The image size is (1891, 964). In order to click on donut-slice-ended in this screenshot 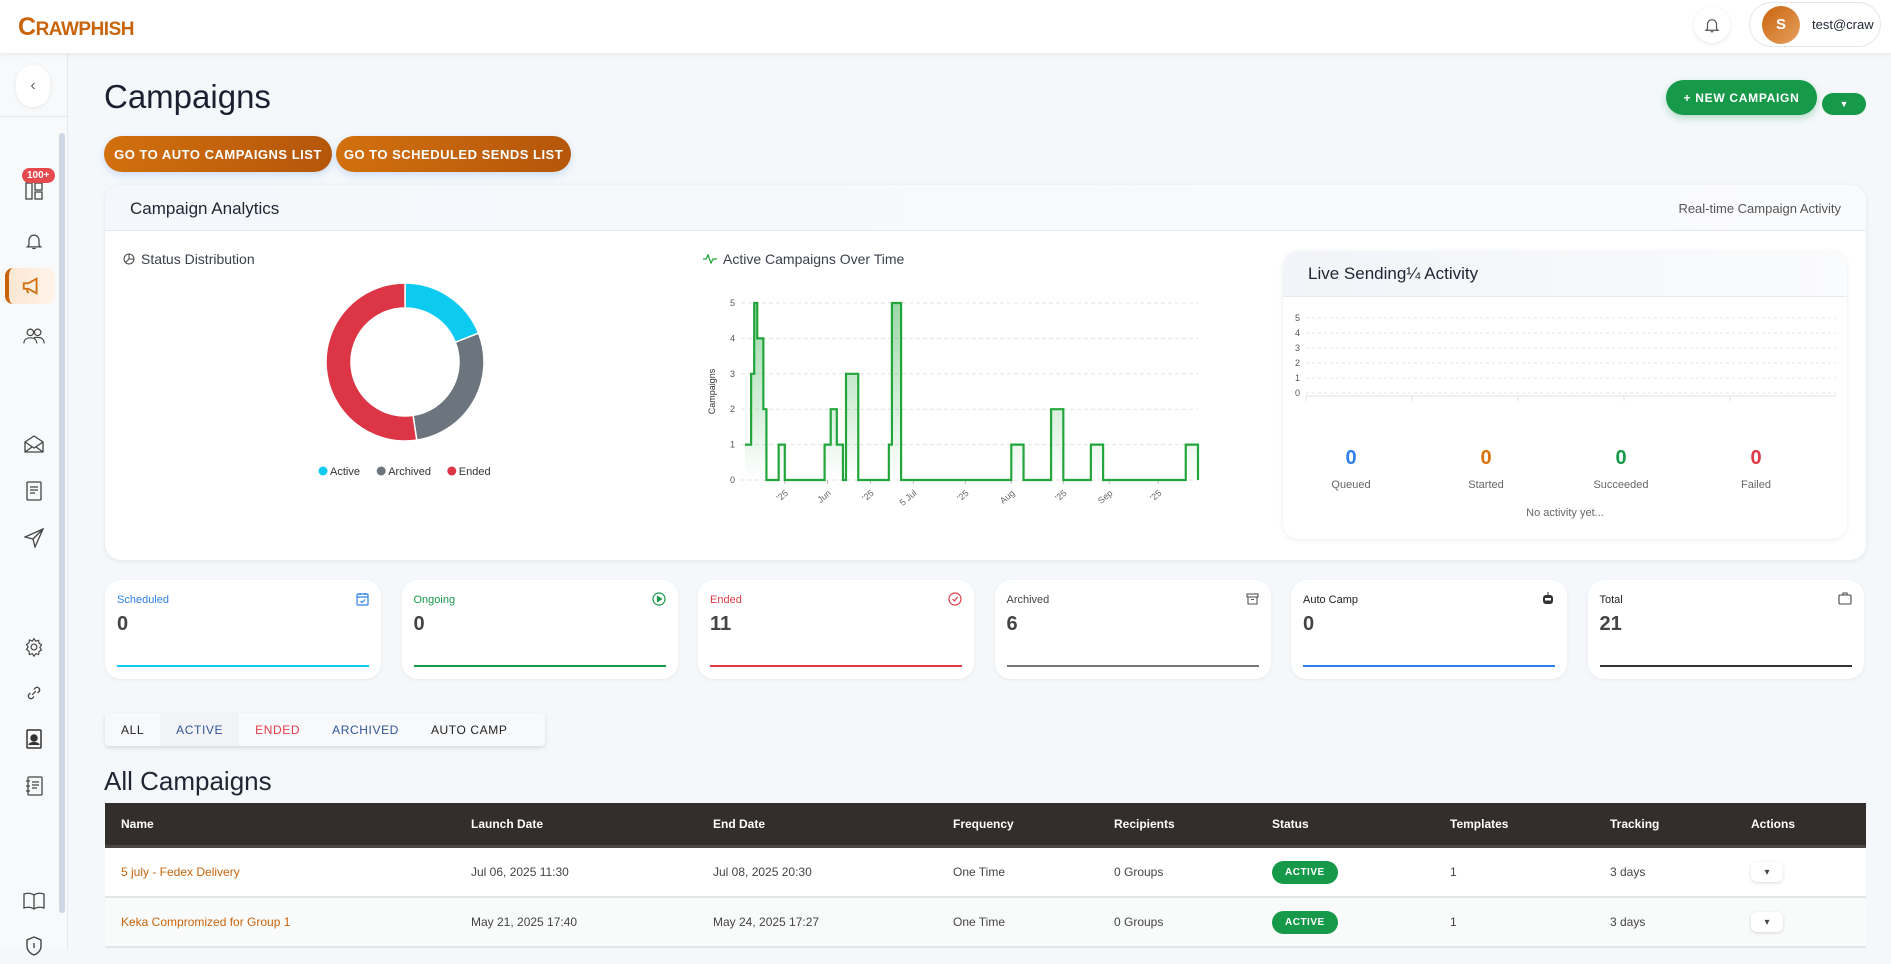, I will do `click(371, 362)`.